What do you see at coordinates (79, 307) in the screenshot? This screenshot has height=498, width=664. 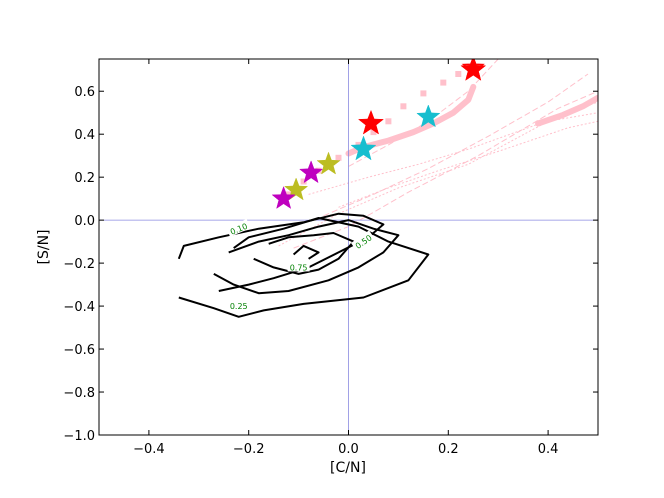 I see `y-tick-label: −0.4` at bounding box center [79, 307].